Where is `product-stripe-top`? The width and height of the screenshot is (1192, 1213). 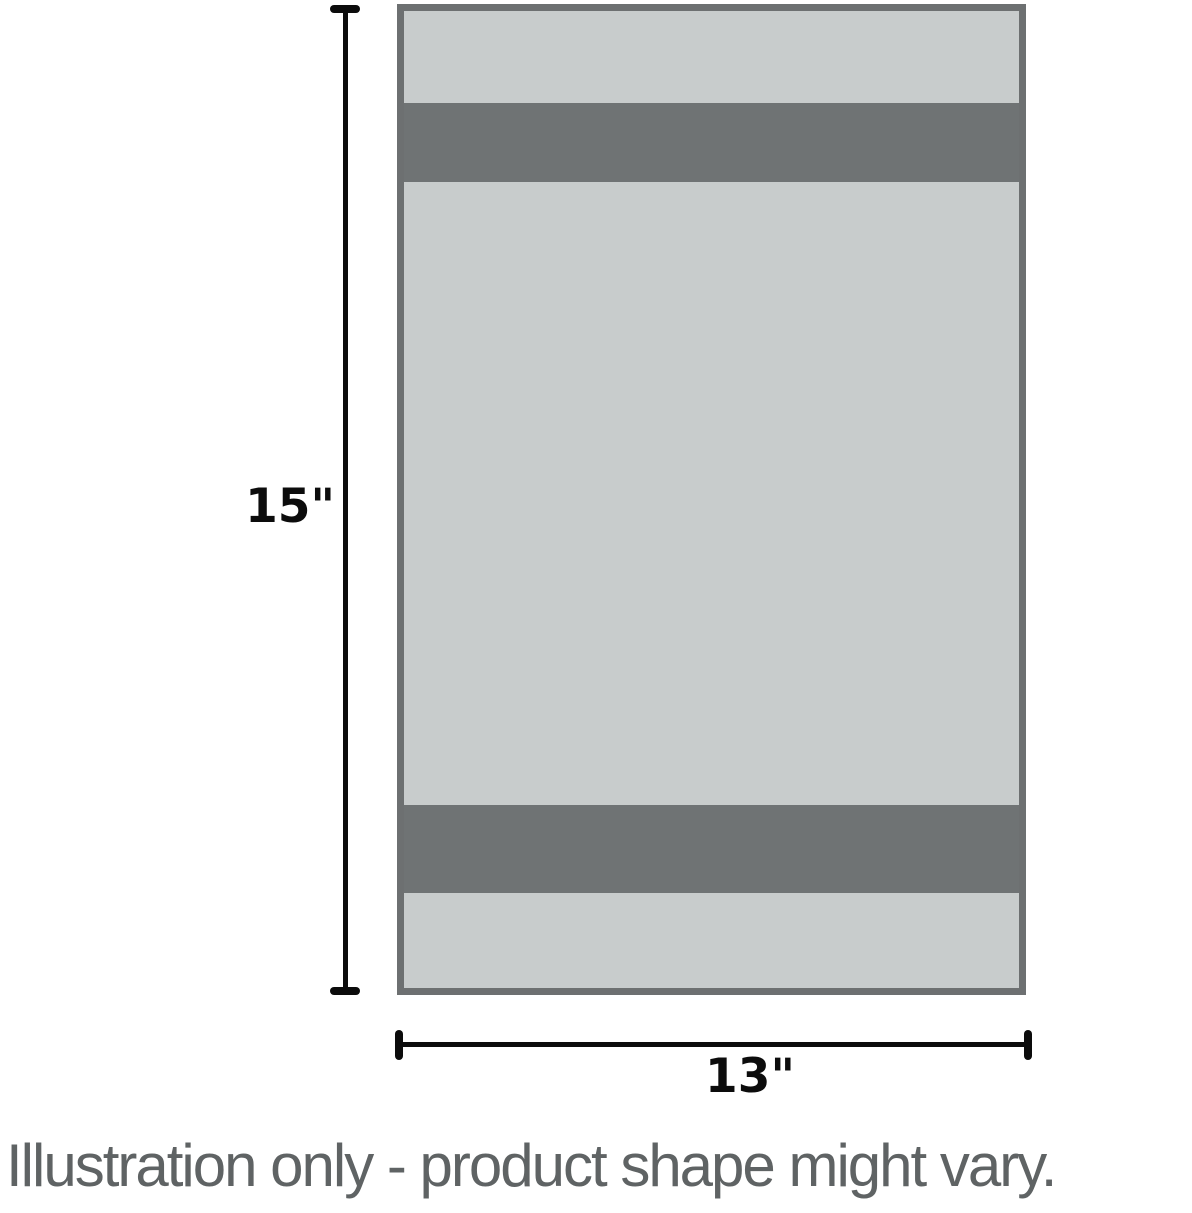
product-stripe-top is located at coordinates (711, 142).